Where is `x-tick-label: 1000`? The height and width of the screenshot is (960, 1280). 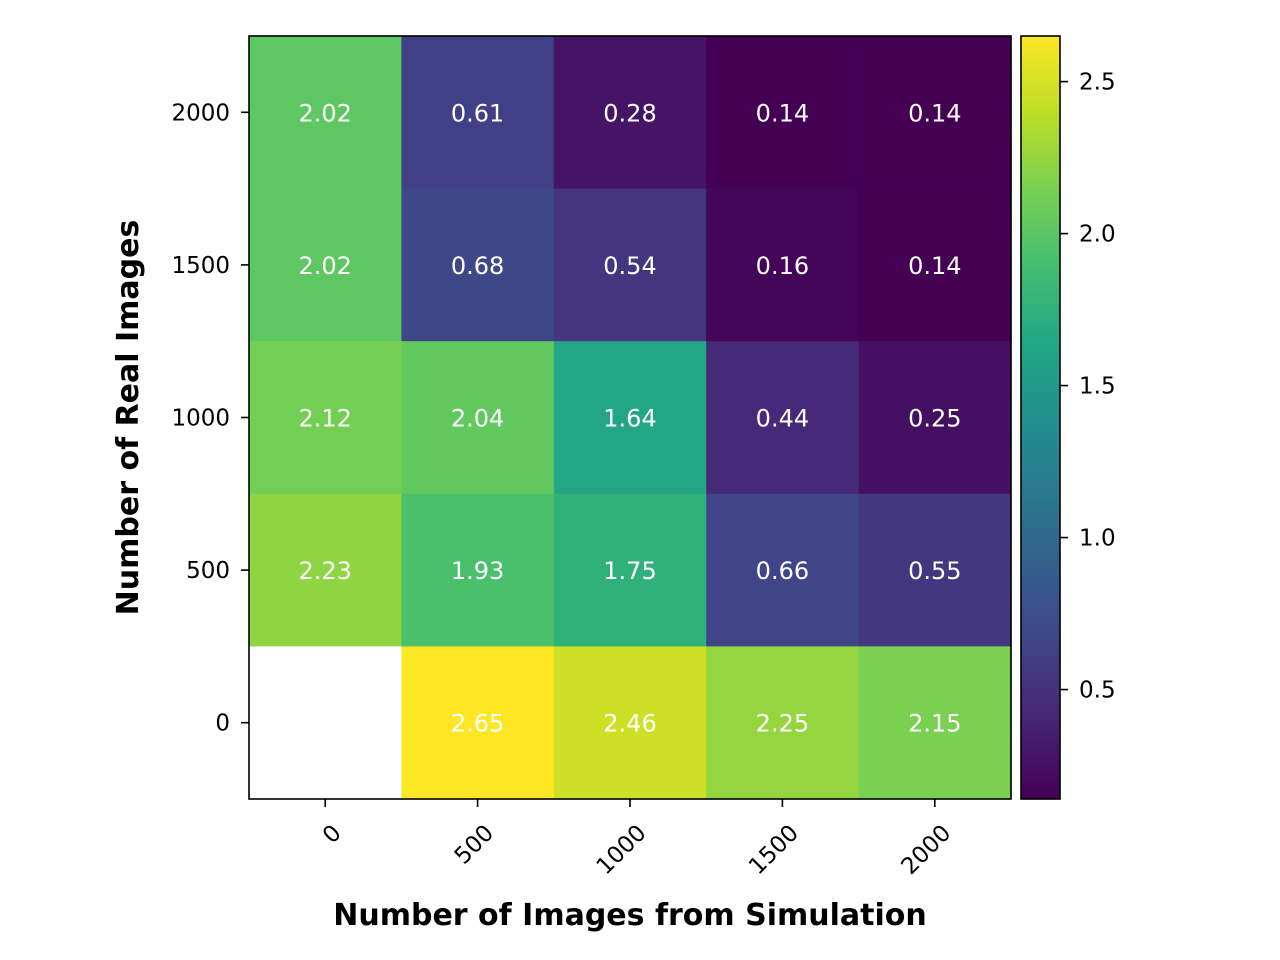
x-tick-label: 1000 is located at coordinates (622, 850).